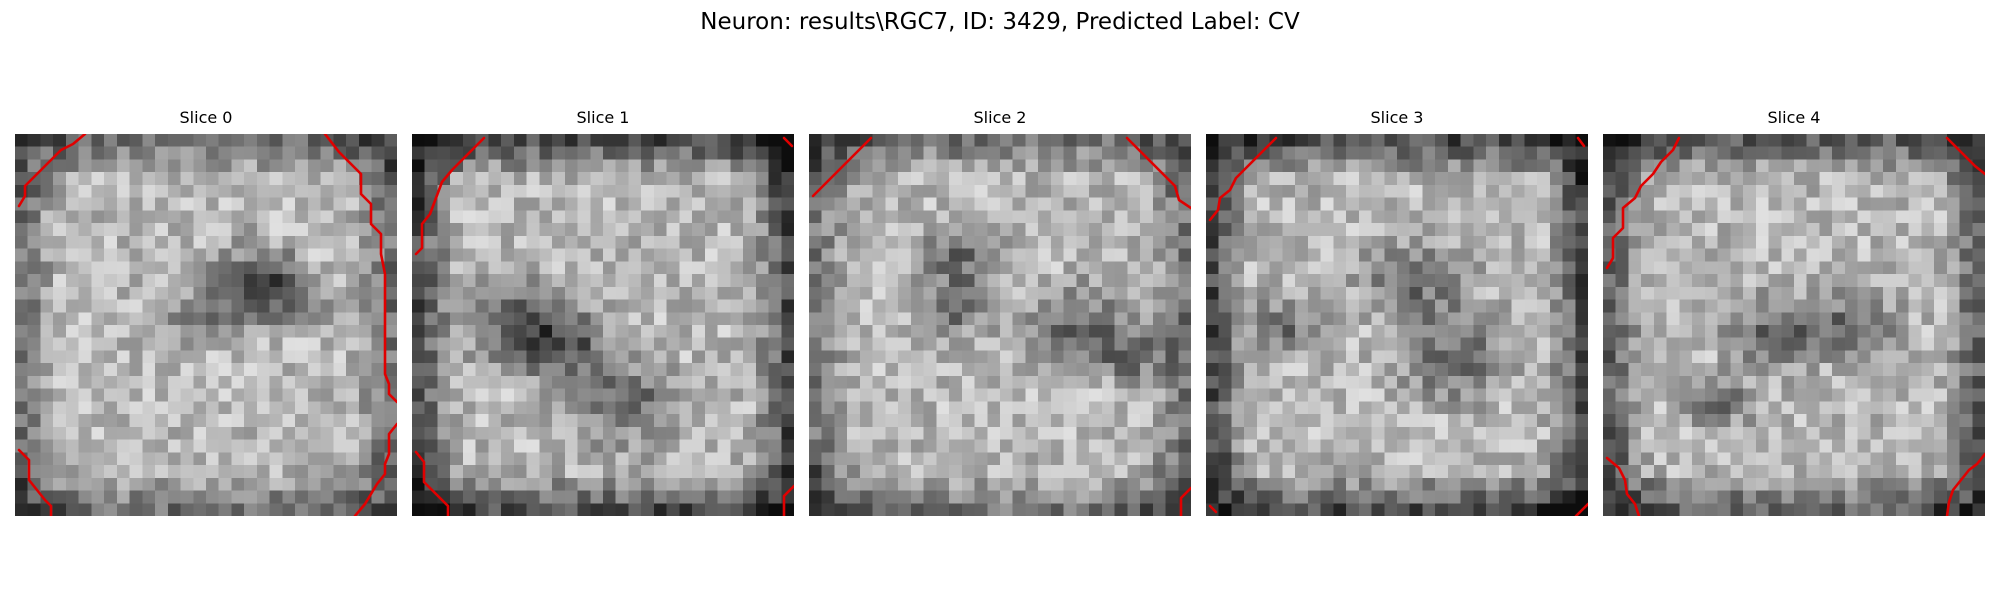 The image size is (2000, 600). I want to click on slice-panel-2: Slice 2, so click(1000, 312).